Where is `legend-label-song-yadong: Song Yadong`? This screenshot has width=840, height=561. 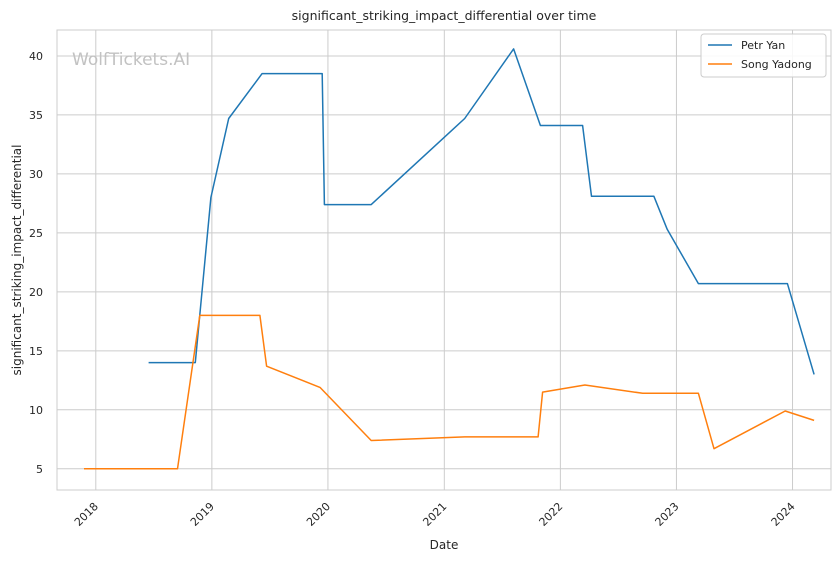
legend-label-song-yadong: Song Yadong is located at coordinates (776, 64).